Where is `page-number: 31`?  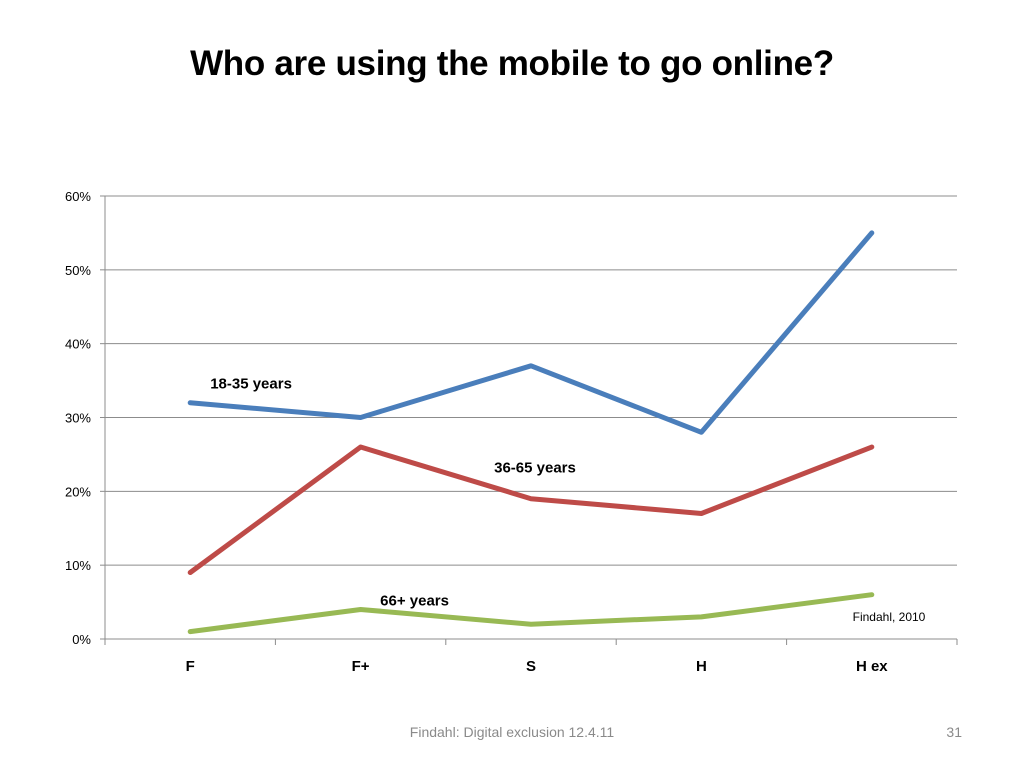
page-number: 31 is located at coordinates (954, 732).